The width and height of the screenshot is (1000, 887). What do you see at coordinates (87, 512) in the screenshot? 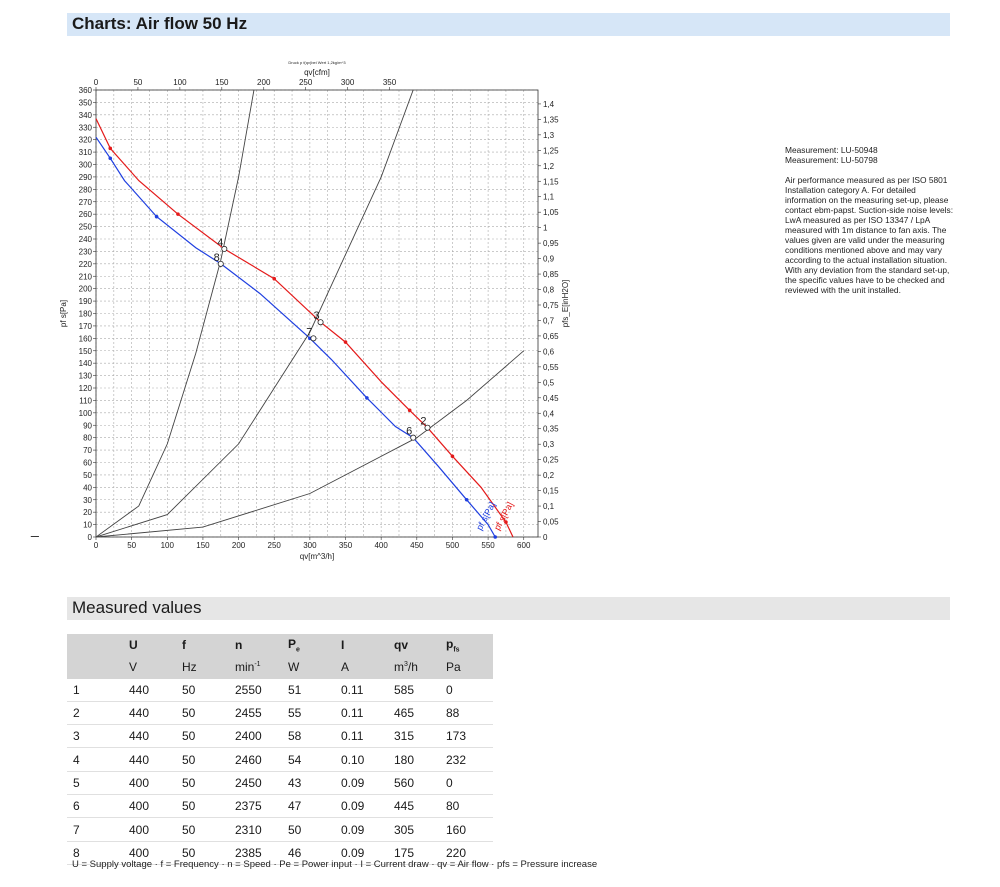
I see `y-tick-label: 20` at bounding box center [87, 512].